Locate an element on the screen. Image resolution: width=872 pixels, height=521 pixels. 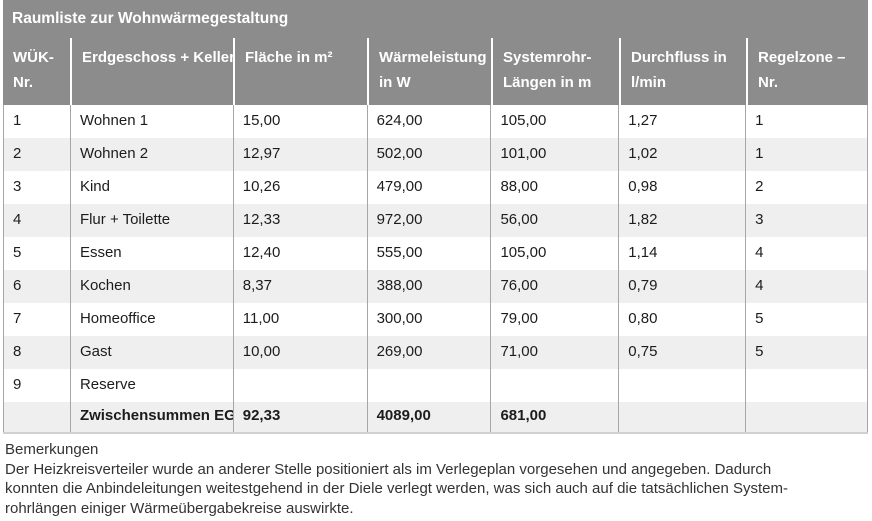
cell-area: 10,26 is located at coordinates (301, 187).